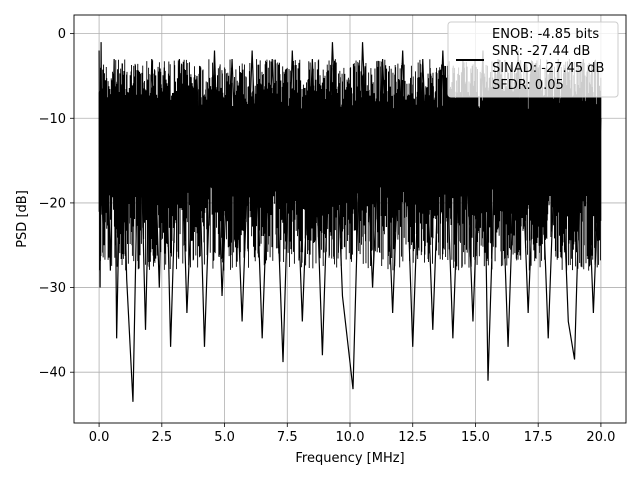  I want to click on x-tick-label: 0.0, so click(99, 437).